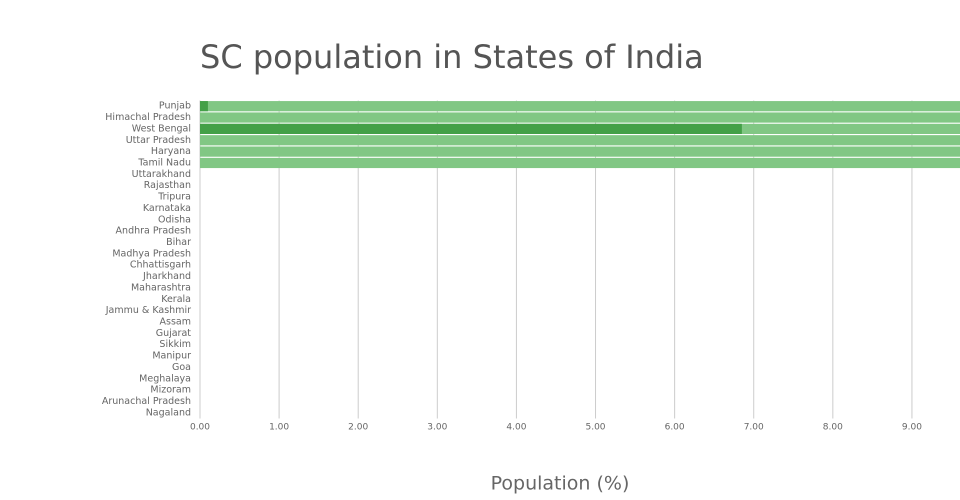  What do you see at coordinates (171, 151) in the screenshot?
I see `y-tick-label: Haryana` at bounding box center [171, 151].